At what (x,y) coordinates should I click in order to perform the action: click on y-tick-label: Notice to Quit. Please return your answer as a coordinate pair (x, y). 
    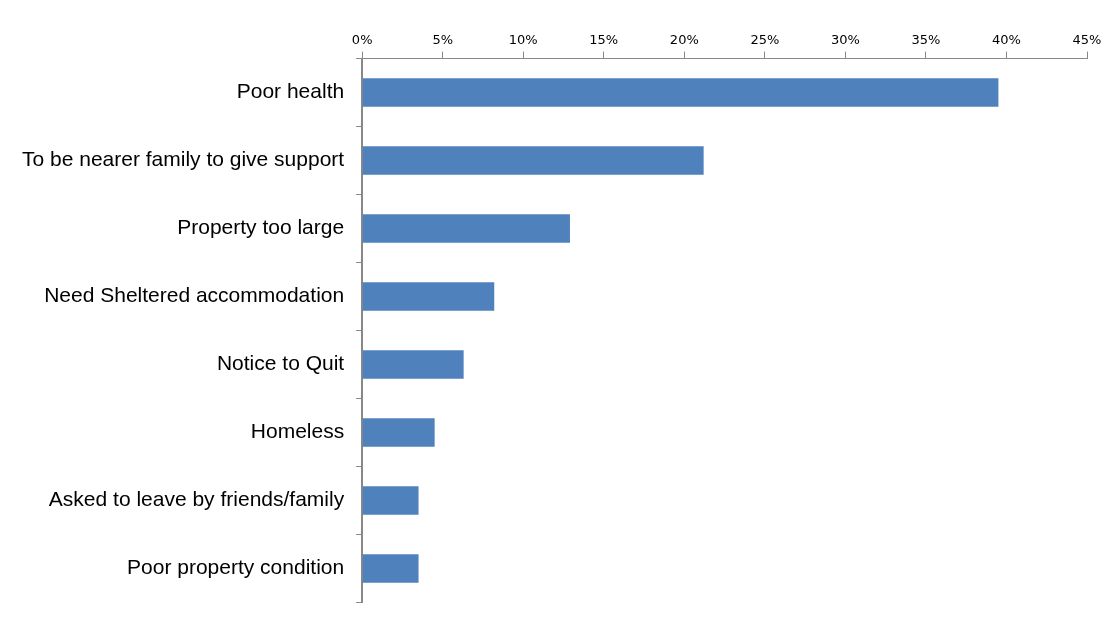
    Looking at the image, I should click on (280, 363).